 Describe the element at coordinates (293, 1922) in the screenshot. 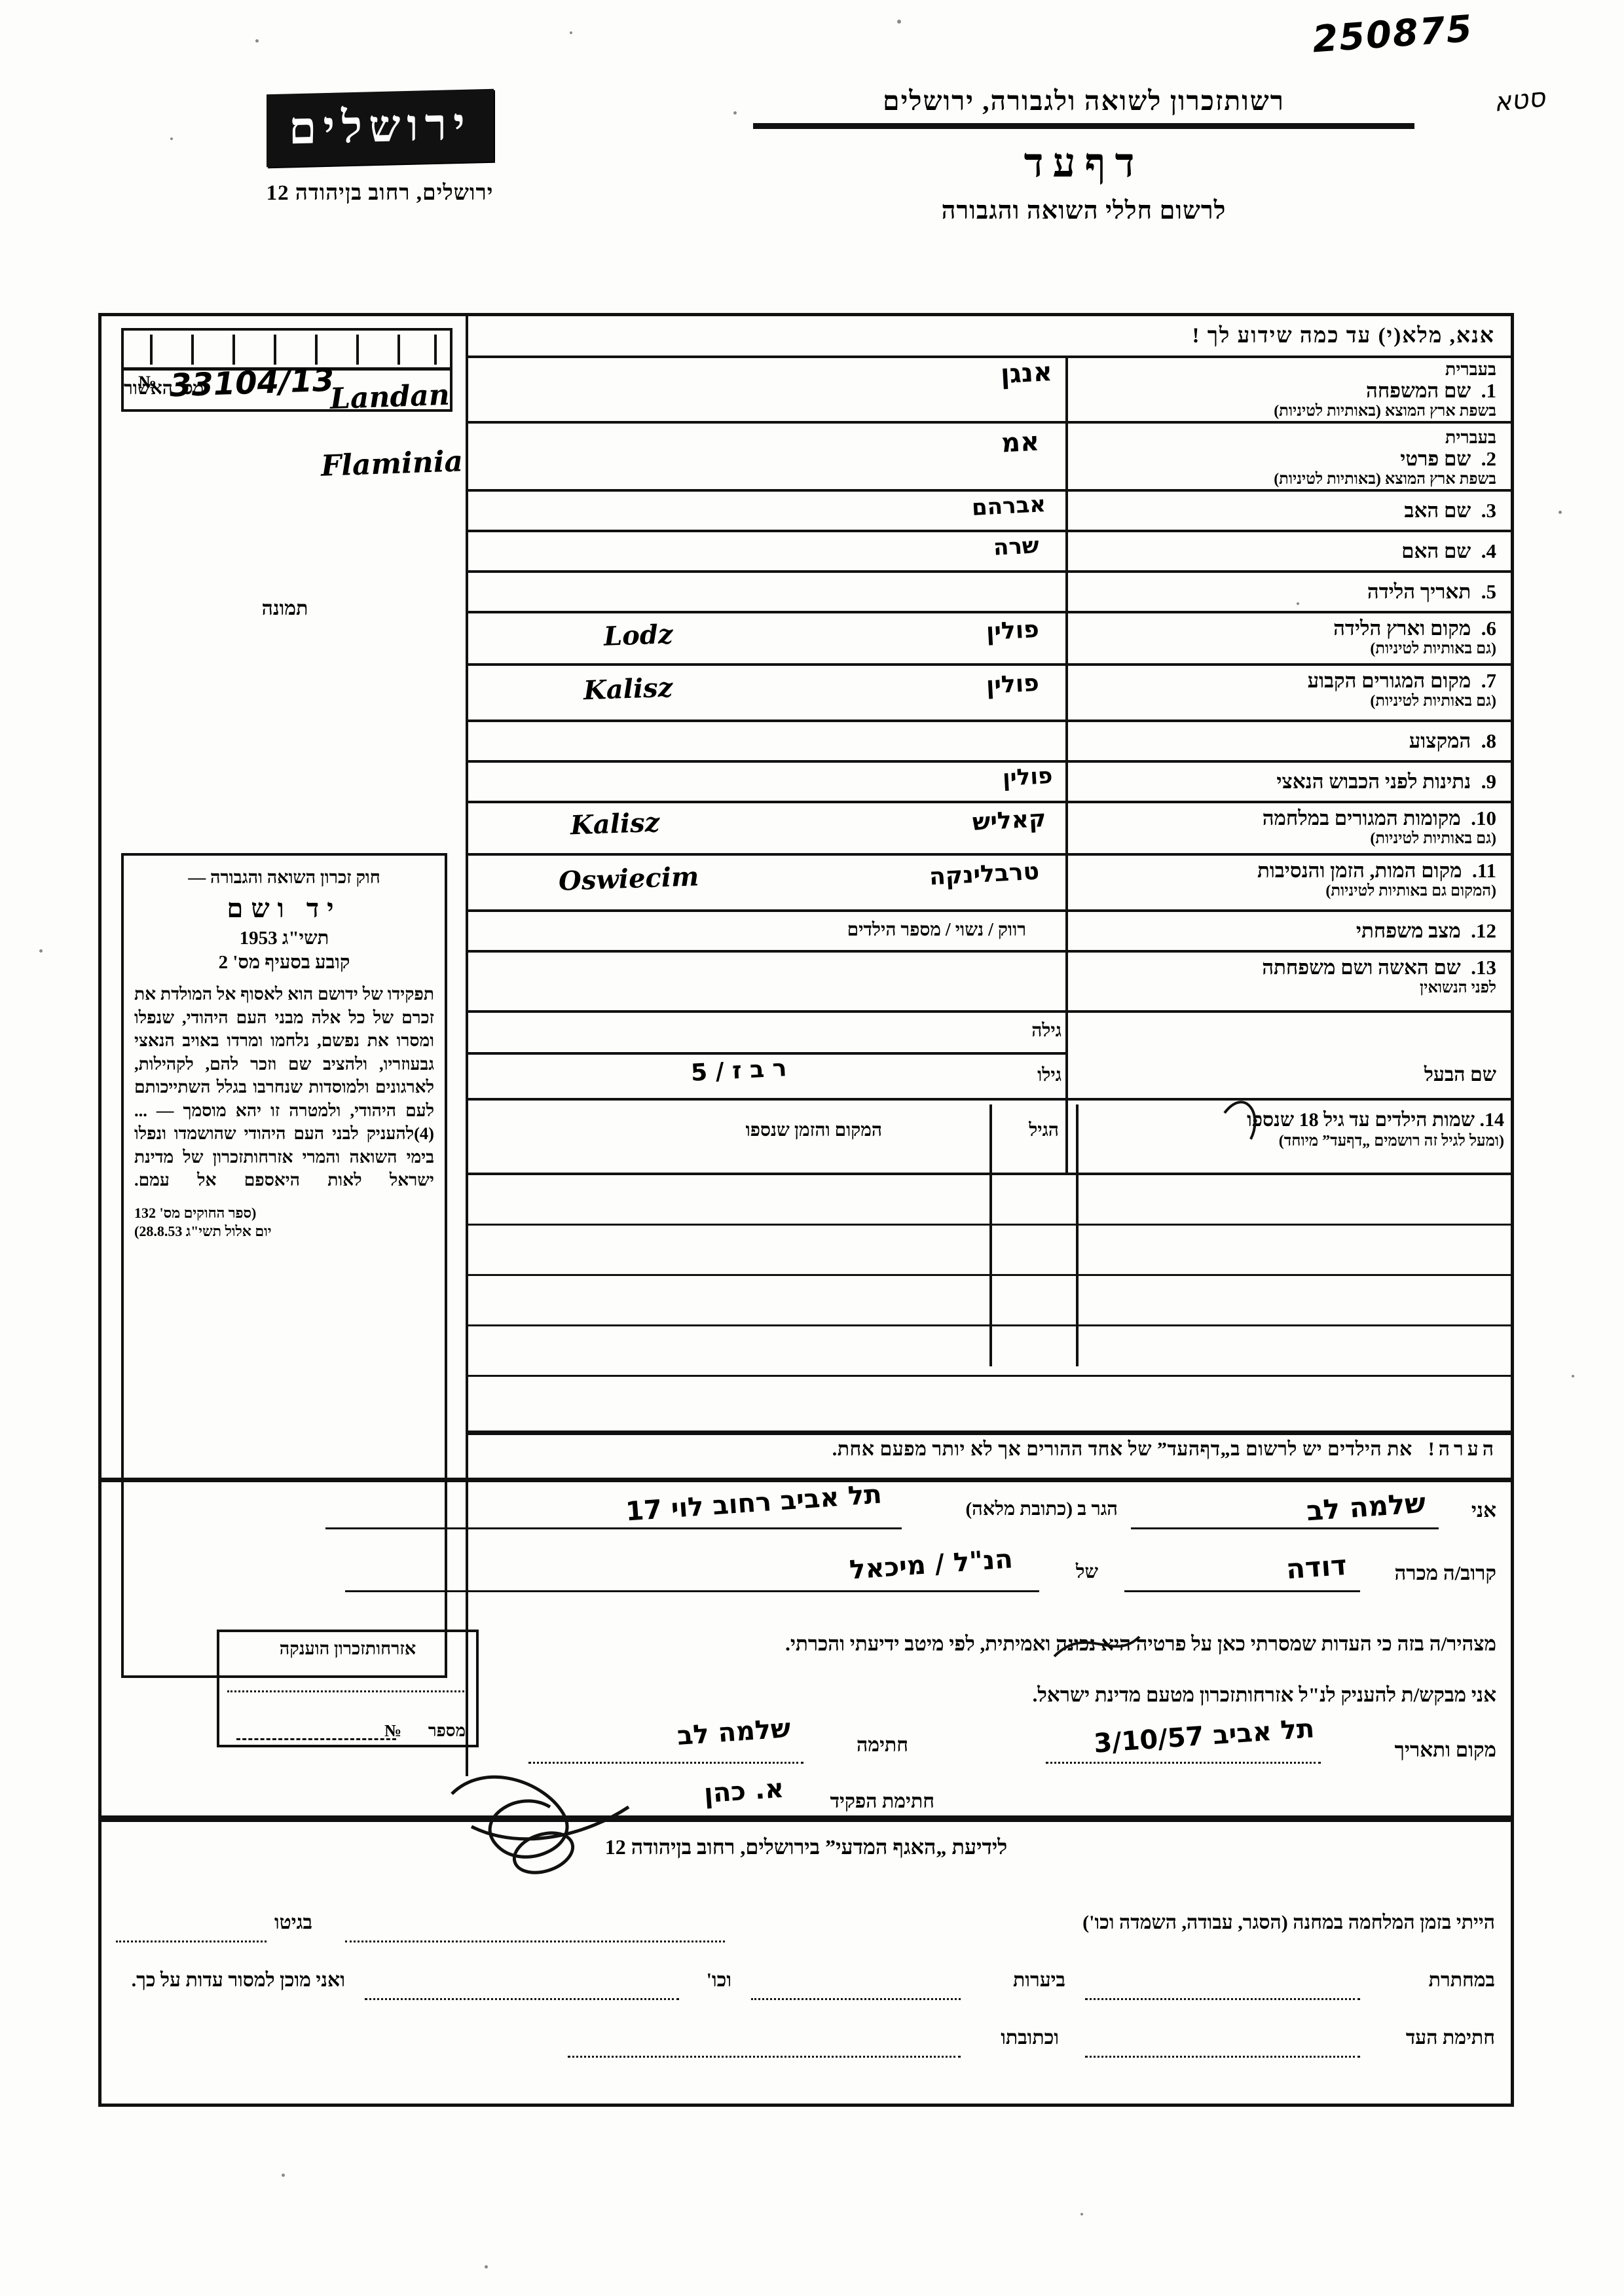

I see `ghetto-label: בגיטו` at that location.